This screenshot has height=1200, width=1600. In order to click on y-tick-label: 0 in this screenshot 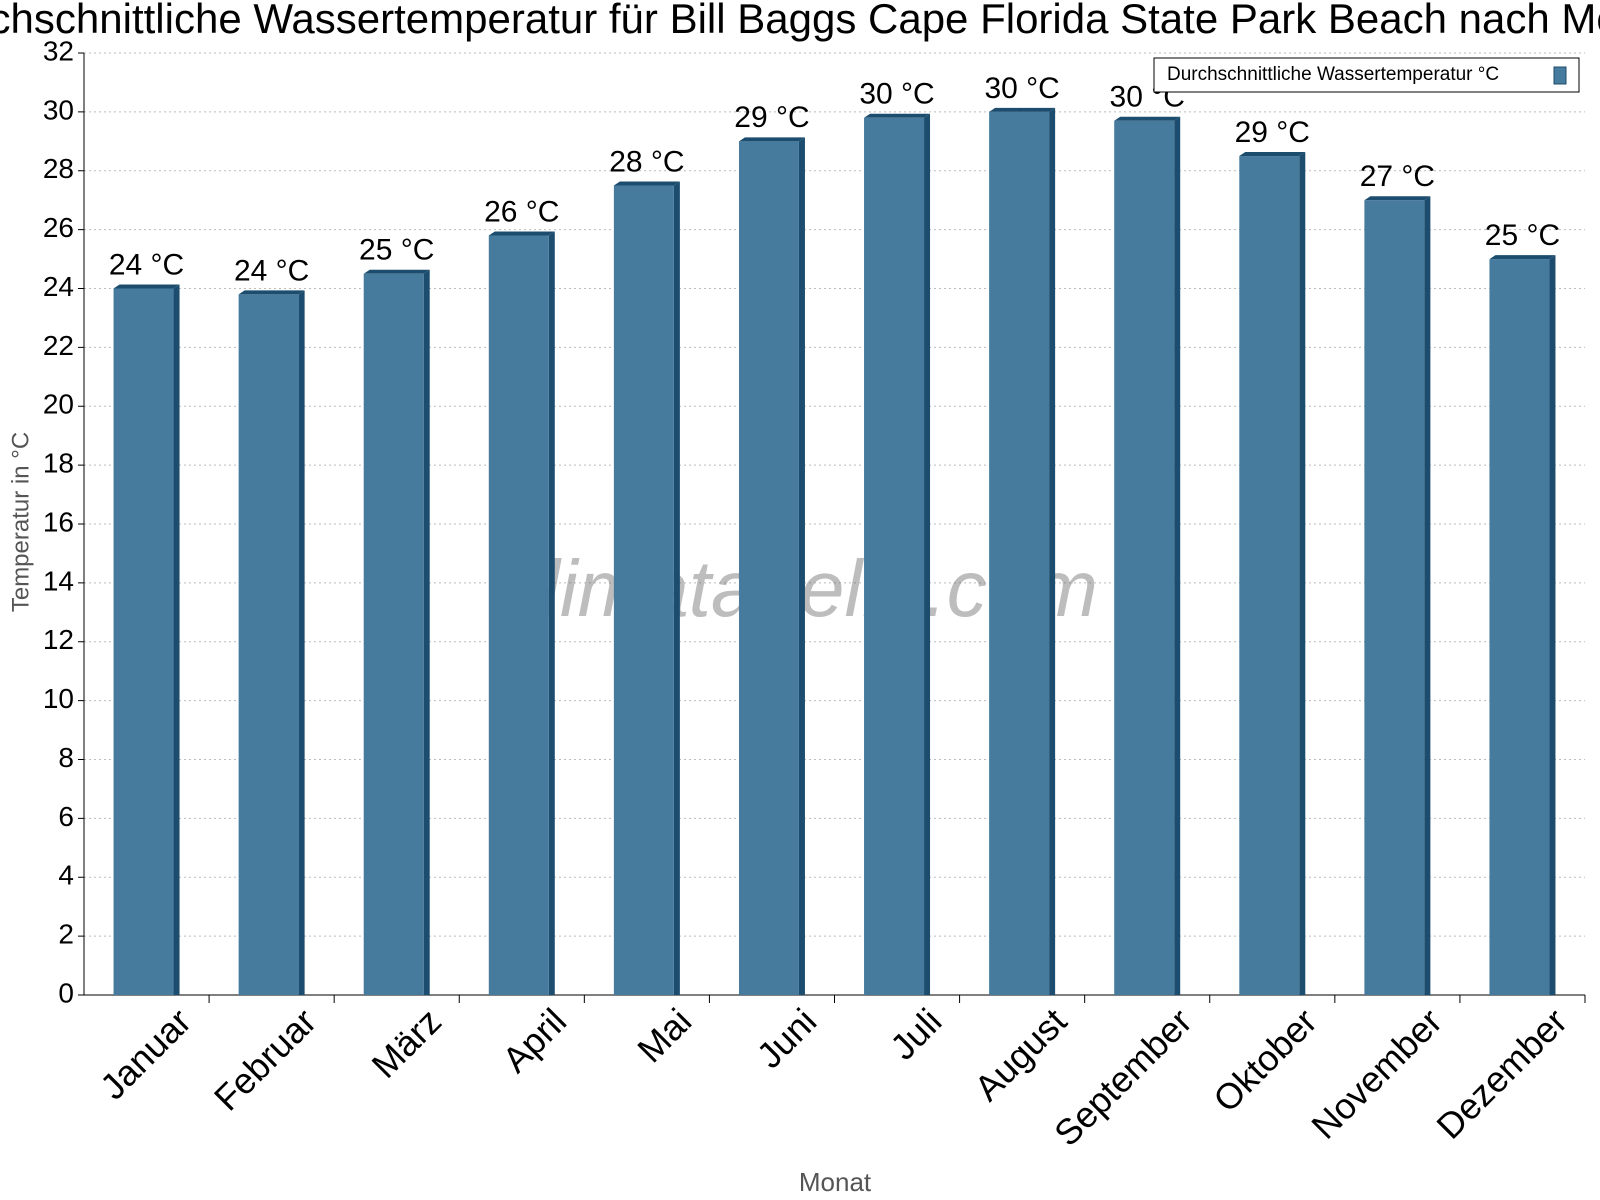, I will do `click(66, 992)`.